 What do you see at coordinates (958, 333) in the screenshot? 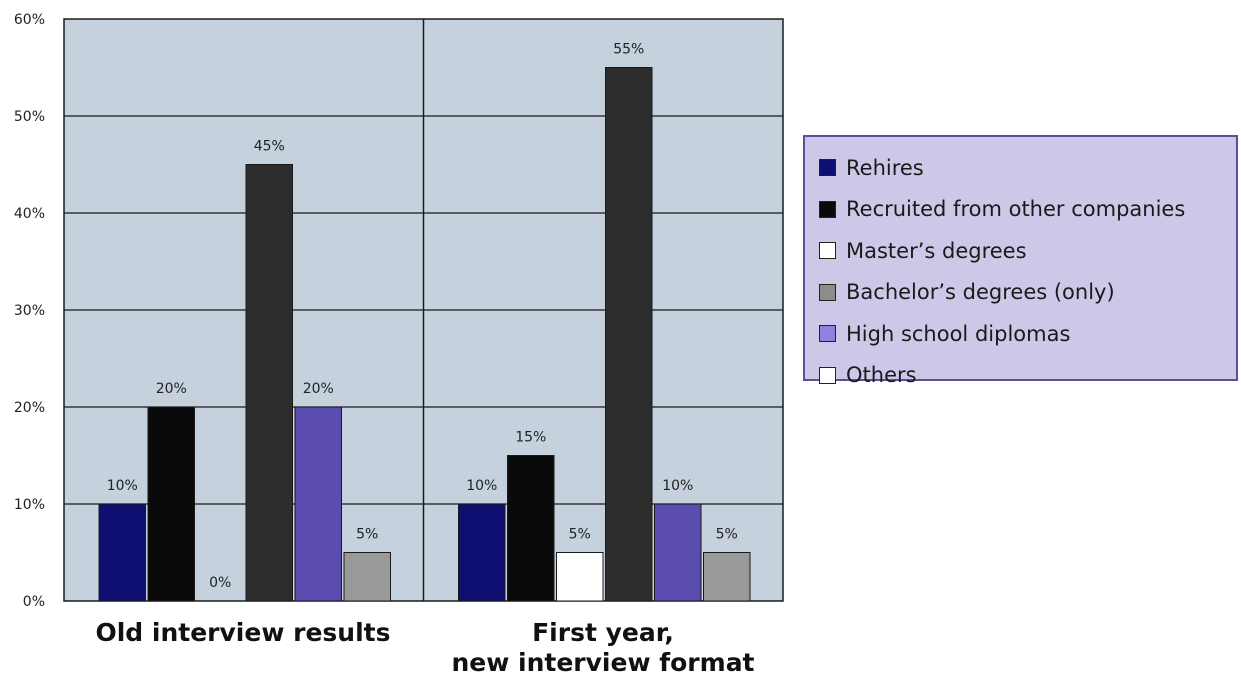
I see `legend-label-high-school: High school diplomas` at bounding box center [958, 333].